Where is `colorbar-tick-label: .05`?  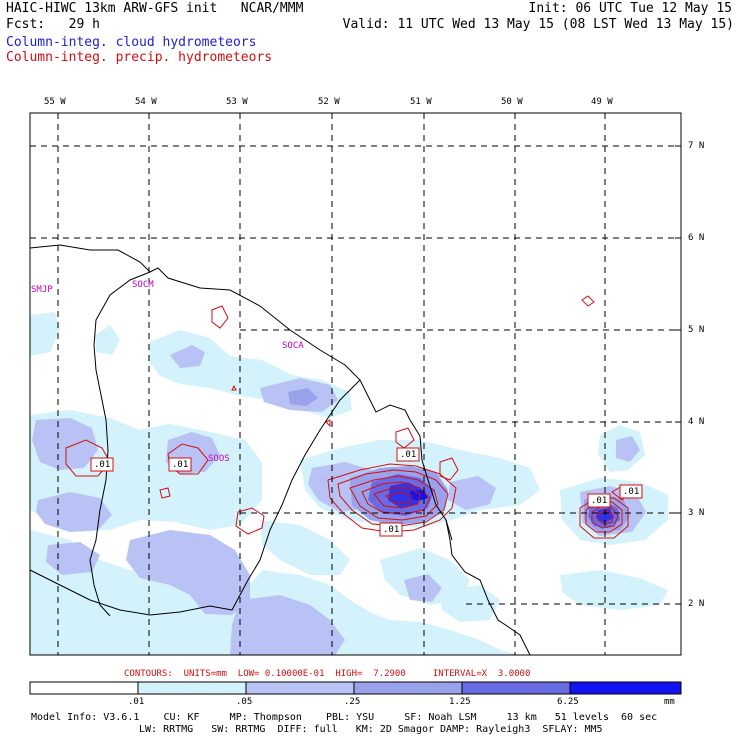
colorbar-tick-label: .05 is located at coordinates (244, 702).